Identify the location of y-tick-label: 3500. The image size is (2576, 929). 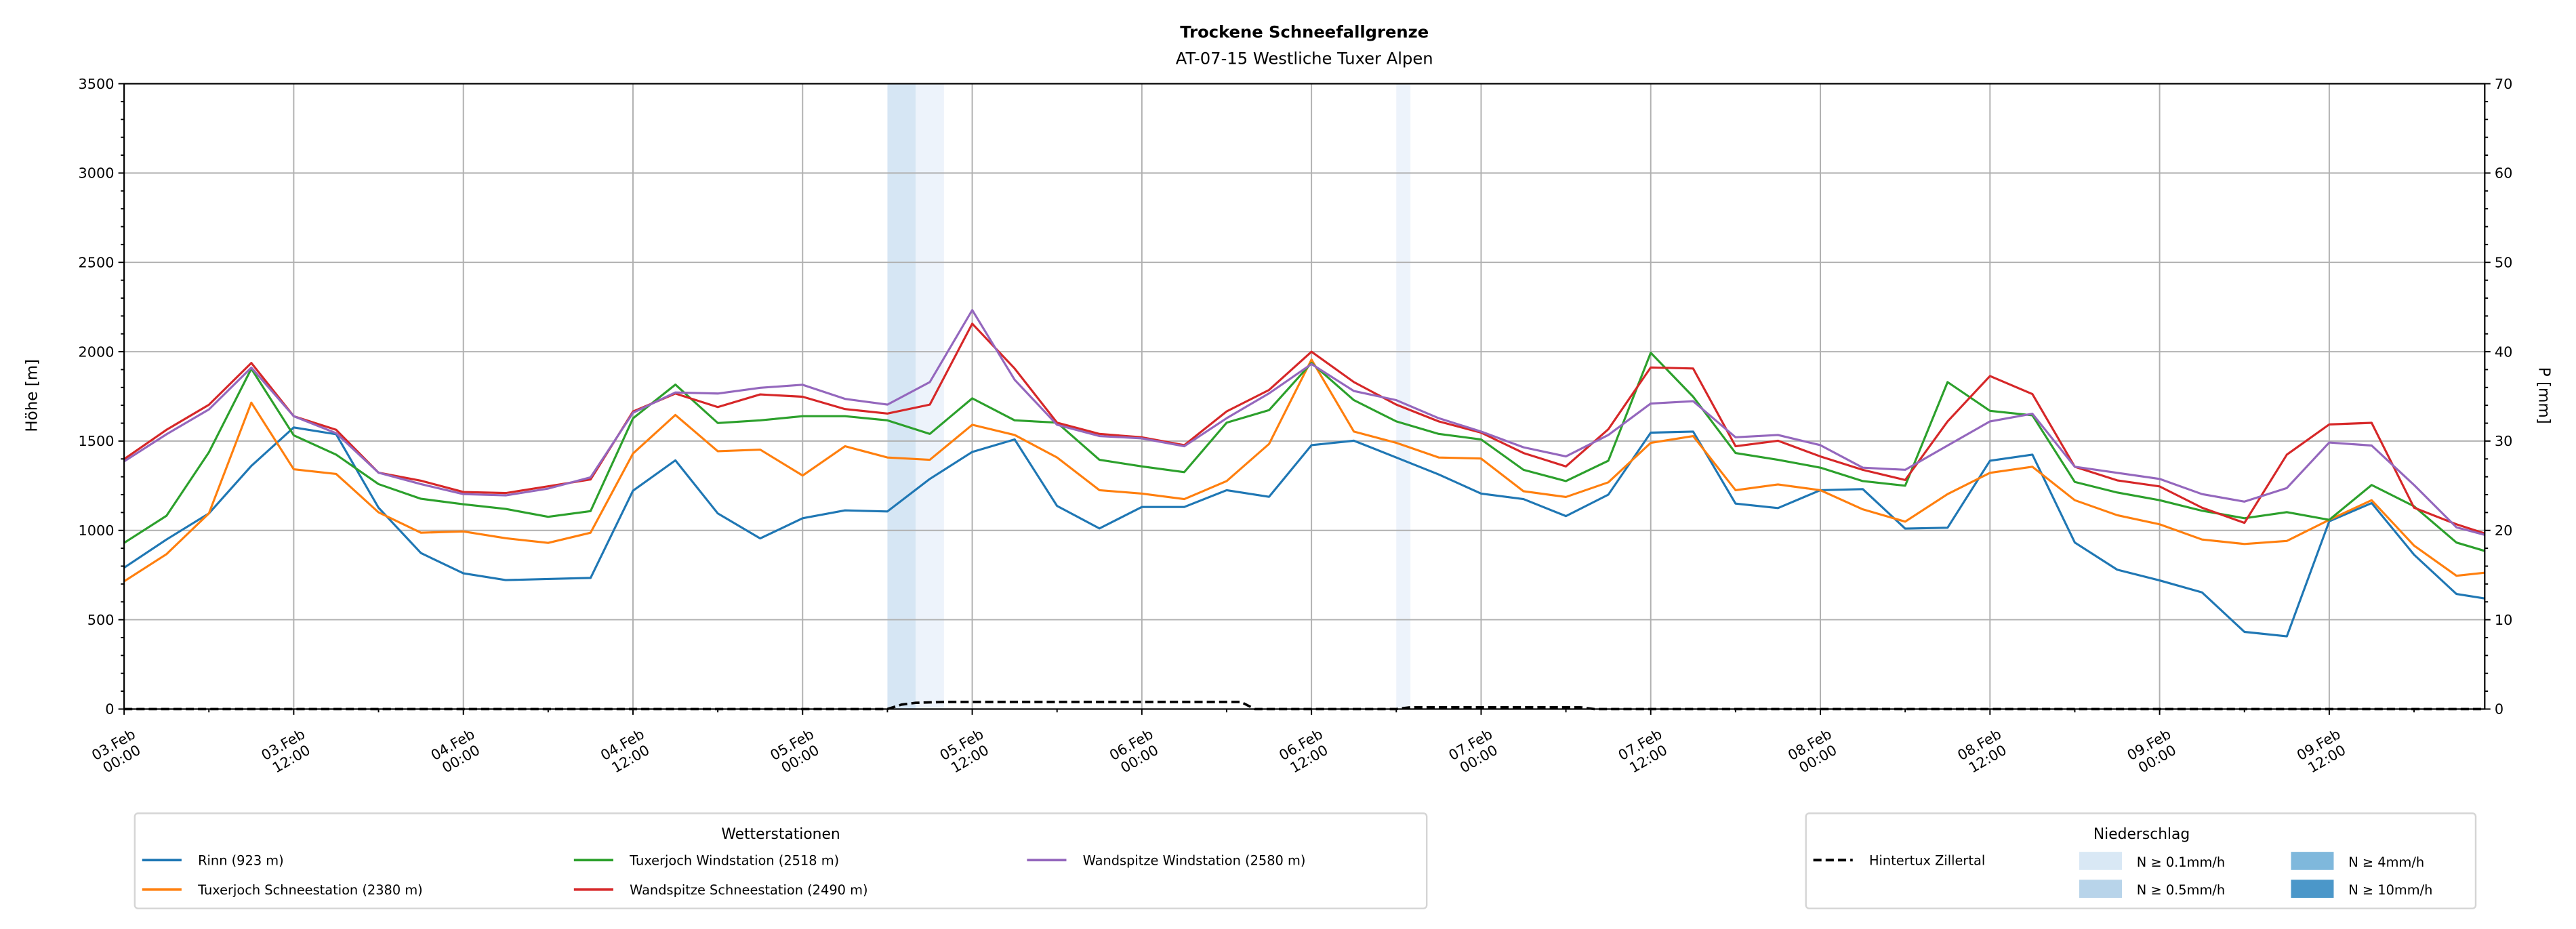
(97, 84).